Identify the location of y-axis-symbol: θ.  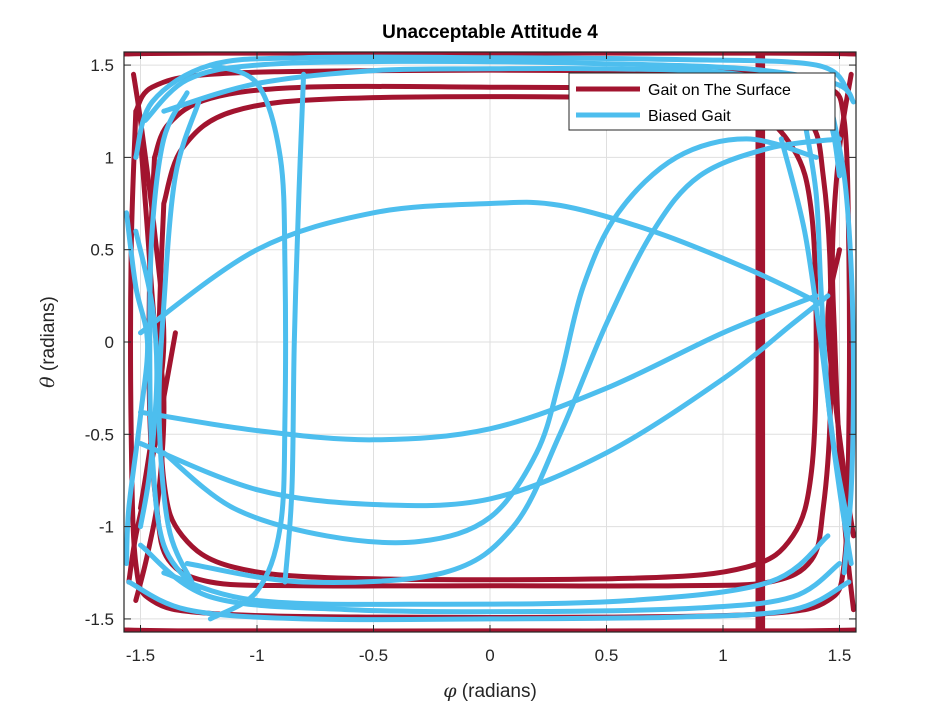
(48, 382).